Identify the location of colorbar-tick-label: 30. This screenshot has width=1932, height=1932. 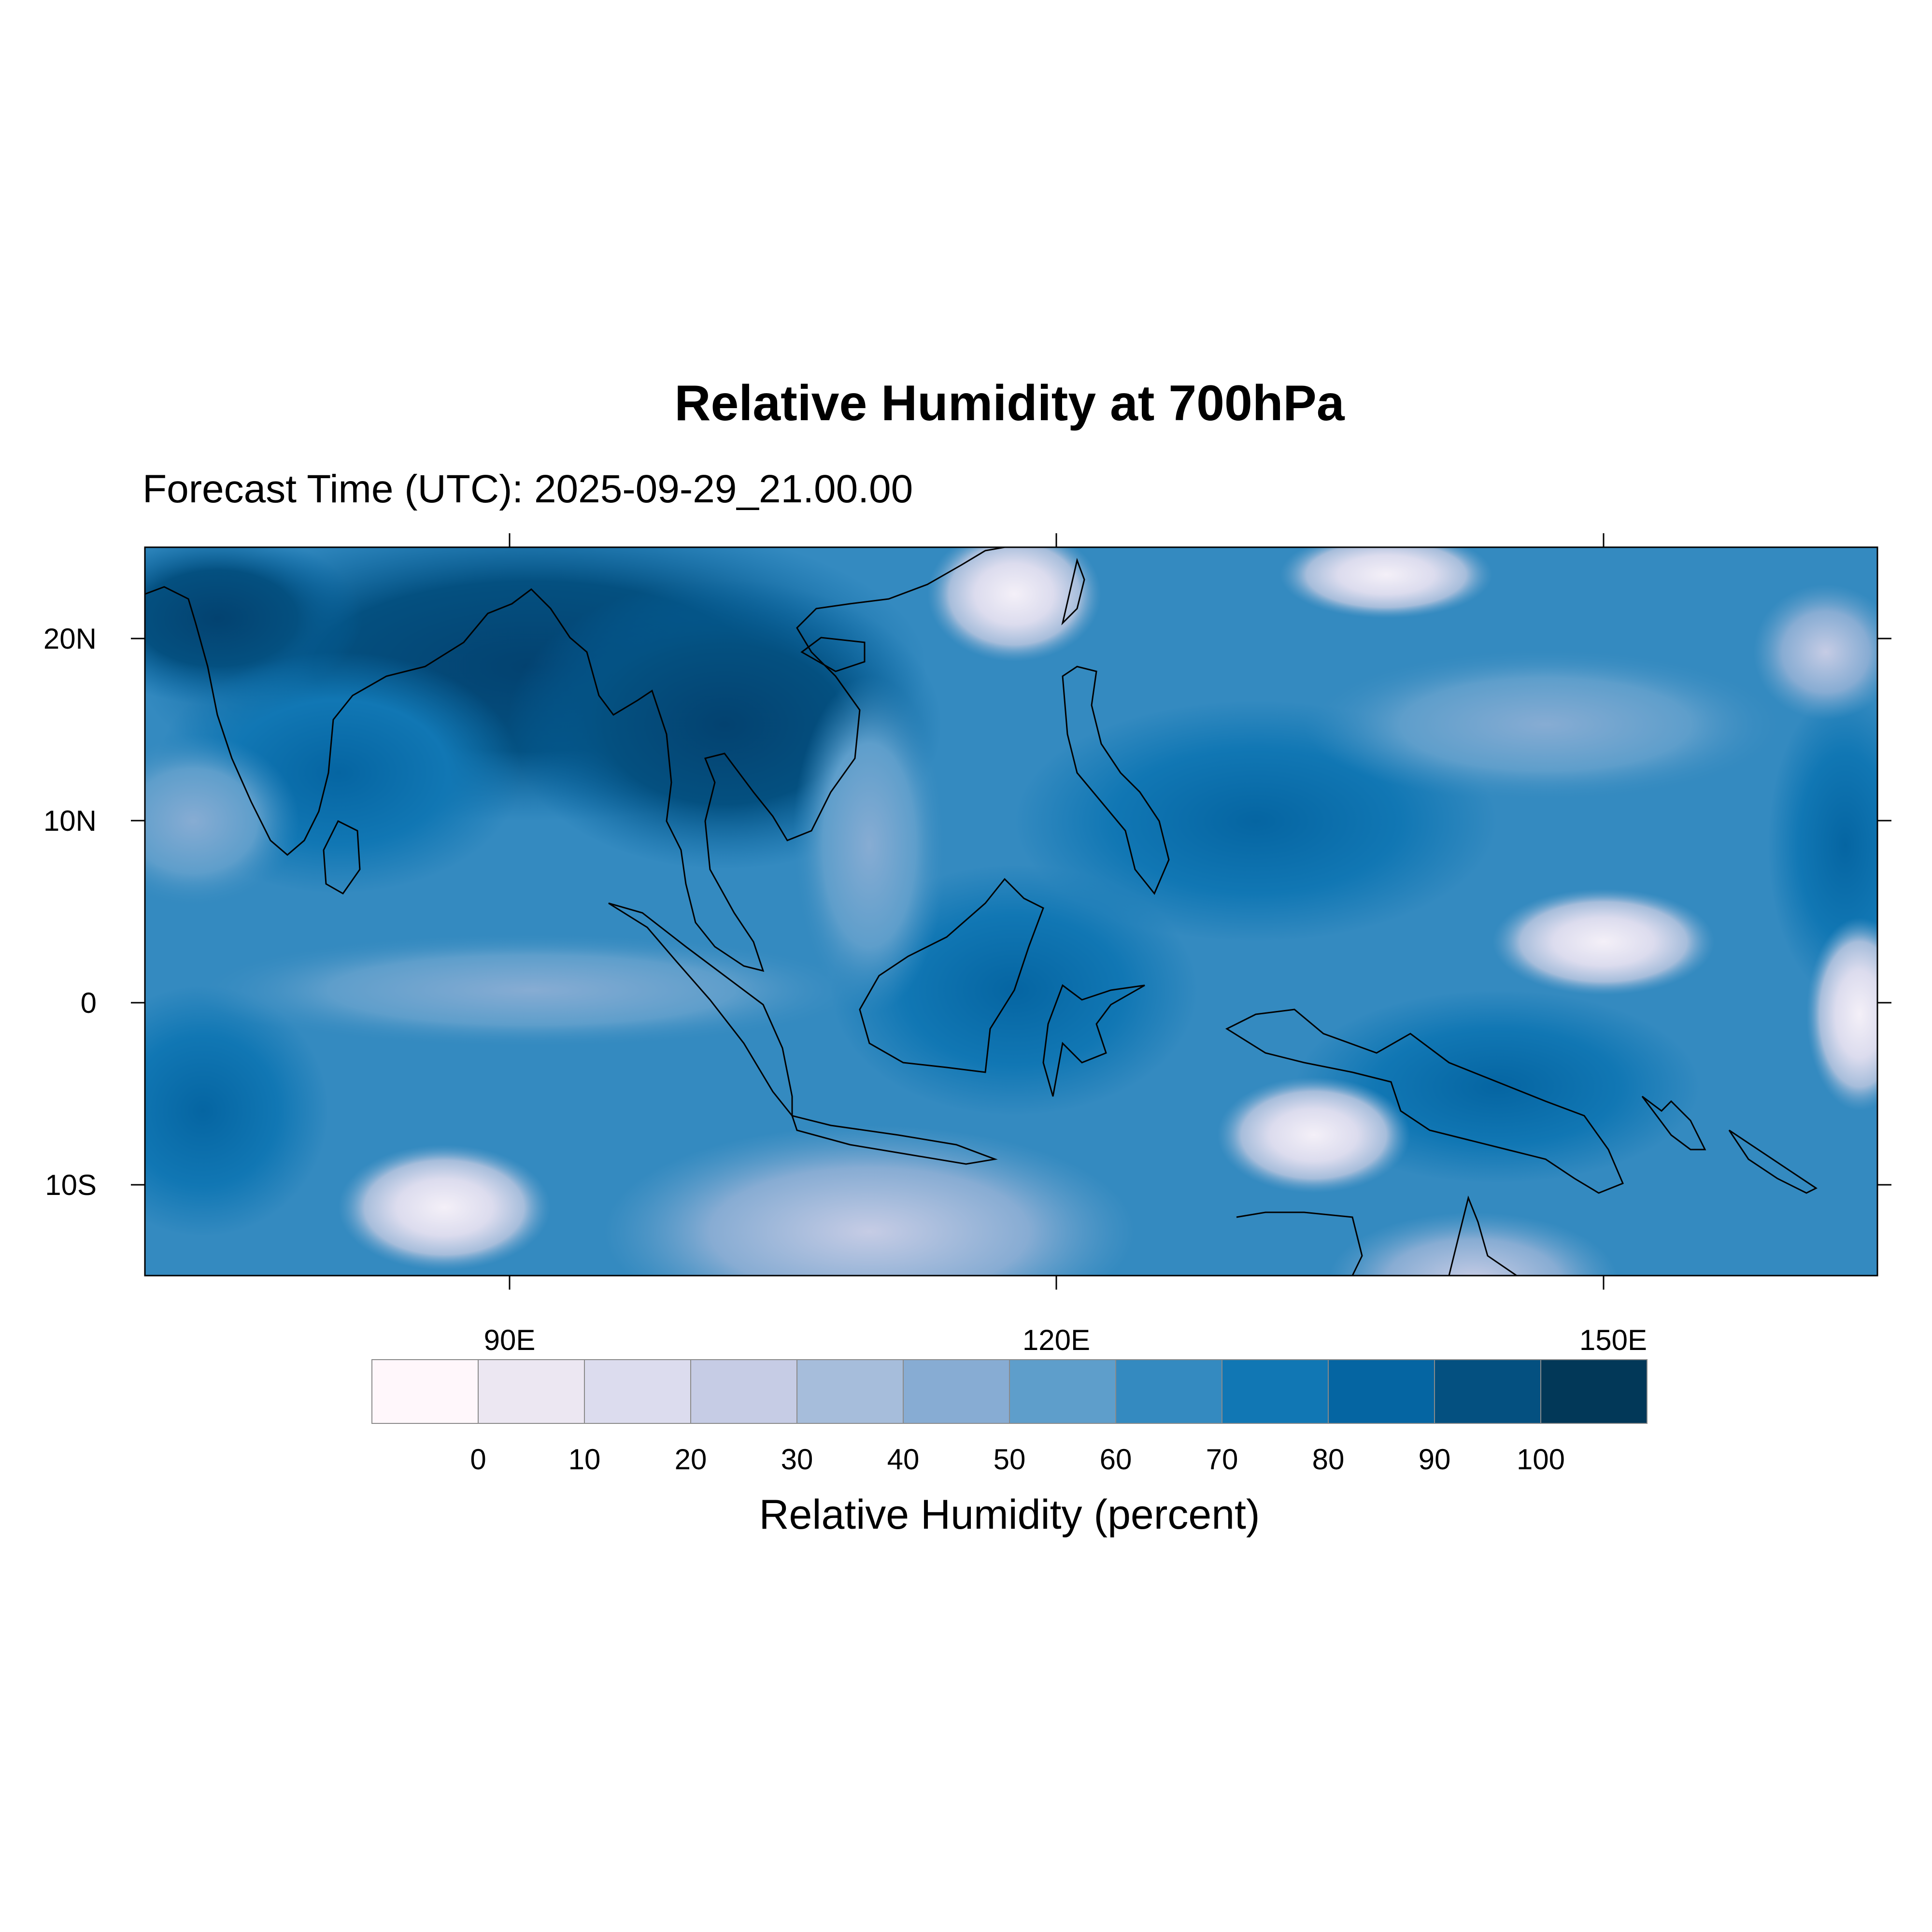
(797, 1459).